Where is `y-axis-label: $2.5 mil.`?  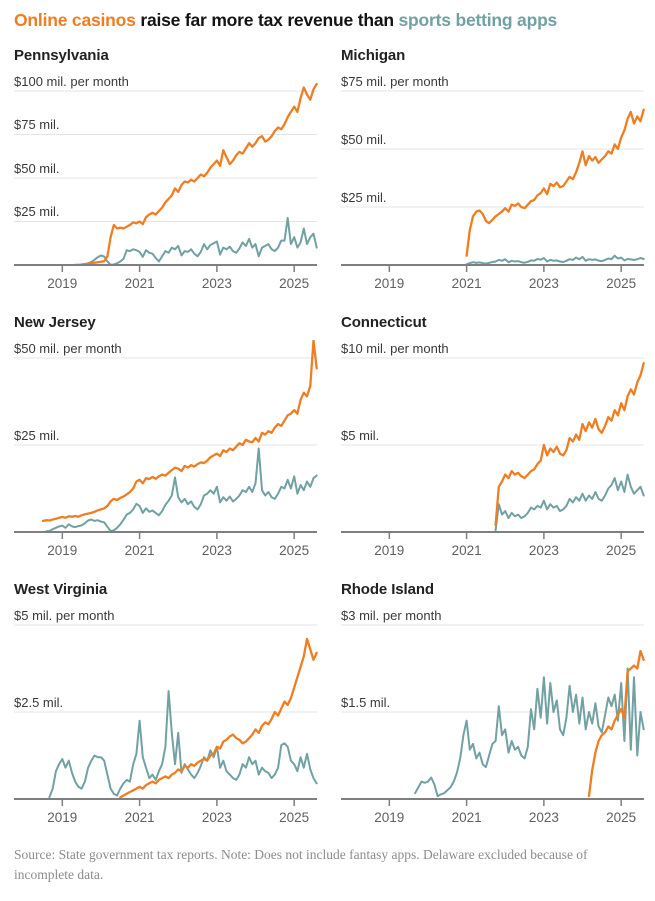 y-axis-label: $2.5 mil. is located at coordinates (41, 702).